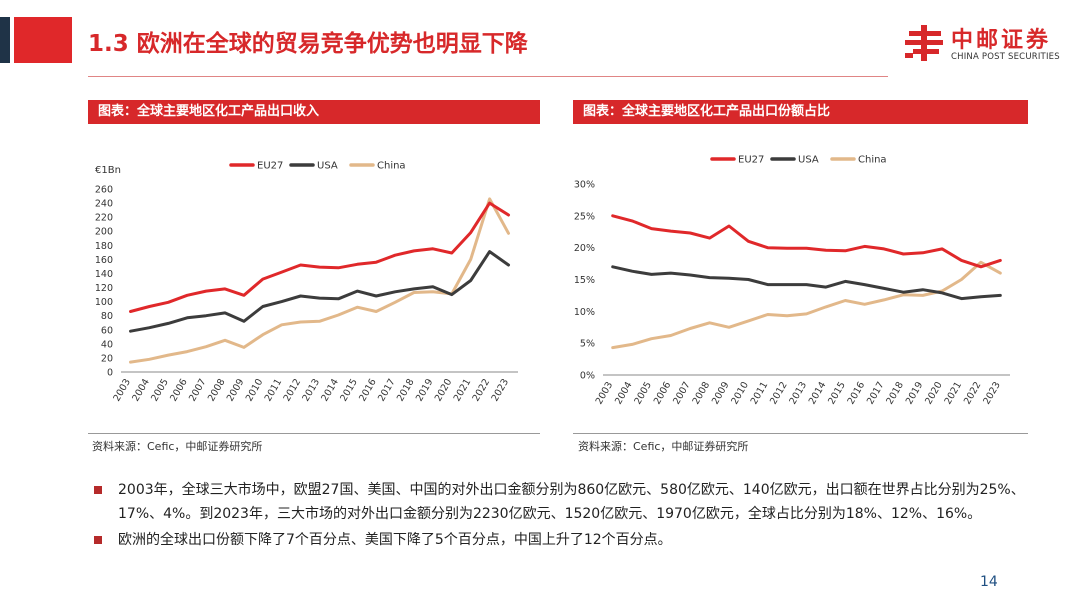  I want to click on y-tick-label: 200, so click(104, 232).